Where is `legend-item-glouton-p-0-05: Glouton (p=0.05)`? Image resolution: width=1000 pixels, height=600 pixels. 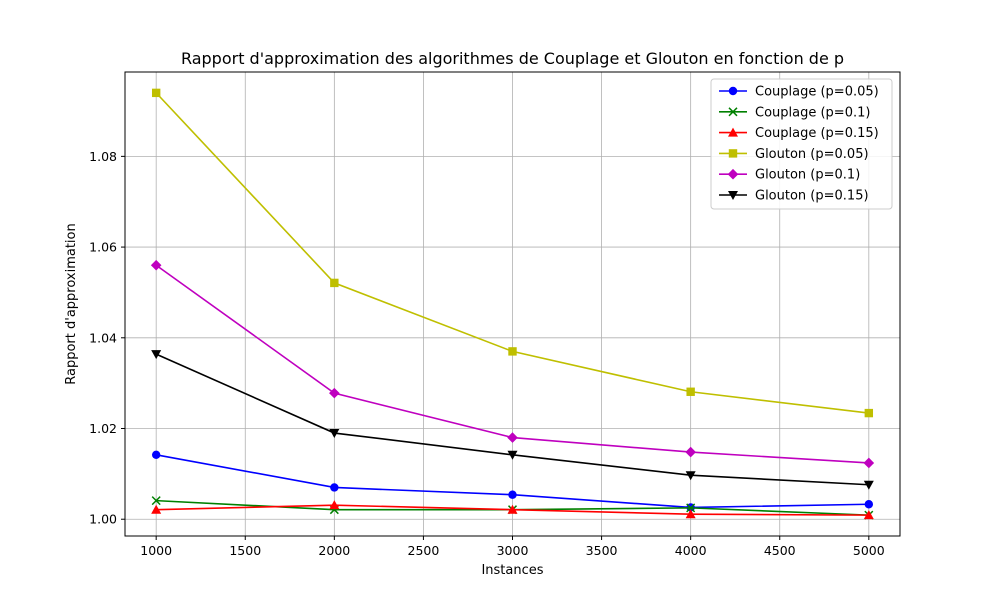
legend-item-glouton-p-0-05: Glouton (p=0.05) is located at coordinates (794, 154).